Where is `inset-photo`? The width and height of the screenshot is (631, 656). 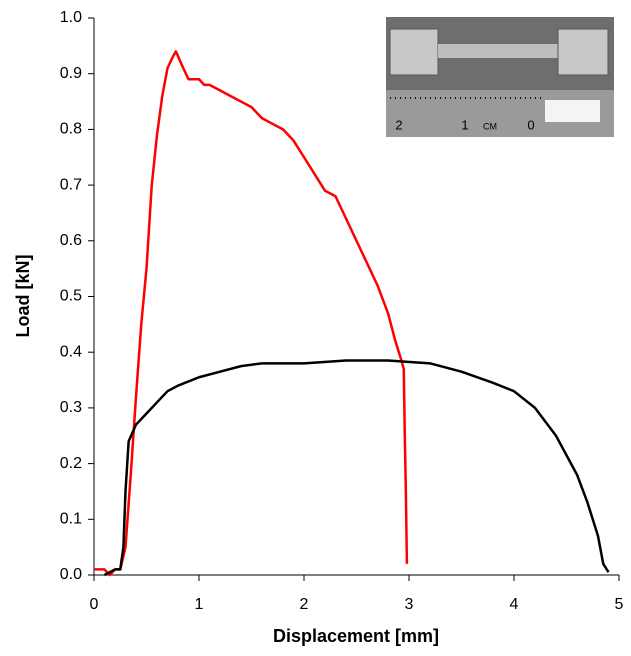 inset-photo is located at coordinates (500, 77).